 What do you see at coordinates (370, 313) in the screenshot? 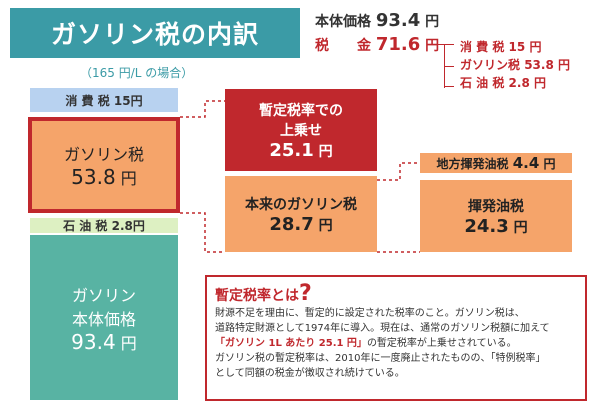
I see `info-line-1: 財源不足を理由に、暫定的に設定された税率のこと。ガソリン税は、` at bounding box center [370, 313].